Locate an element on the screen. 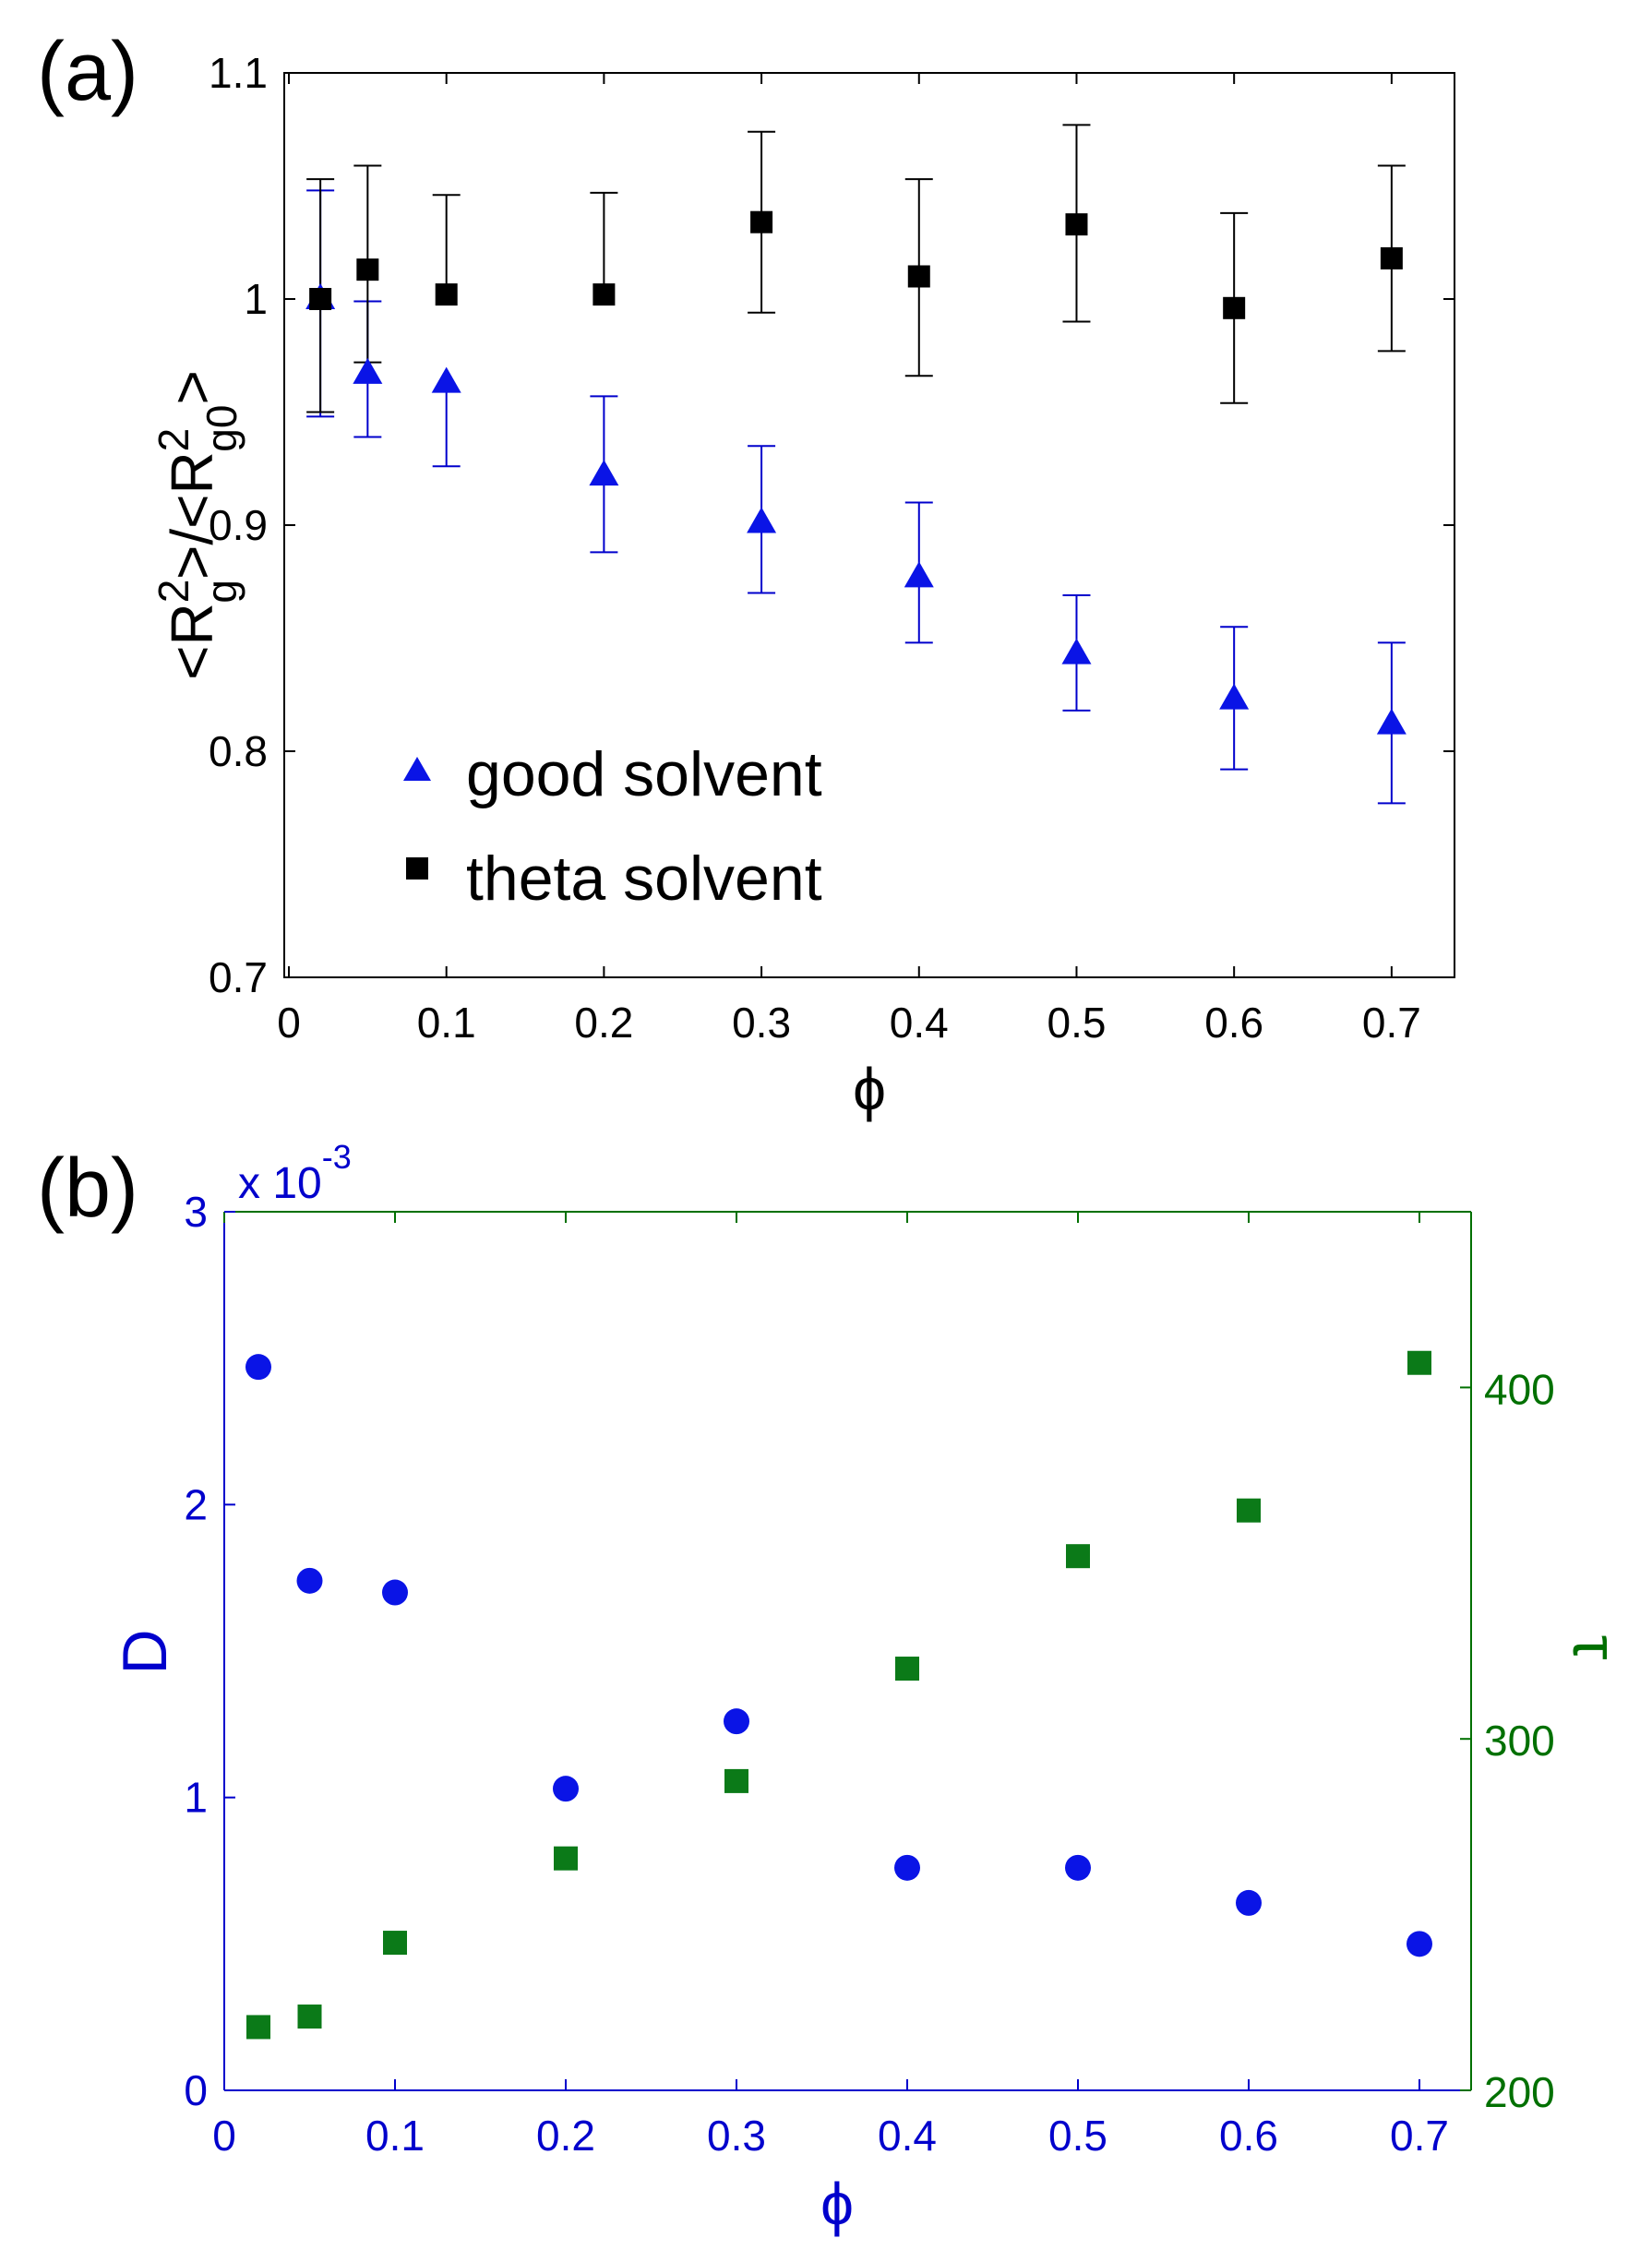  left-y-tick-label: 2 is located at coordinates (196, 1504).